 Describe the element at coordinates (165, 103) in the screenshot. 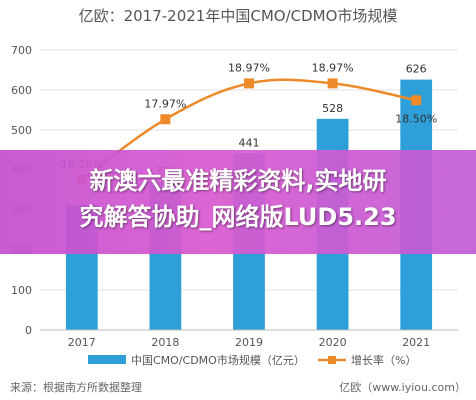

I see `growth-value-label: 17.97%` at that location.